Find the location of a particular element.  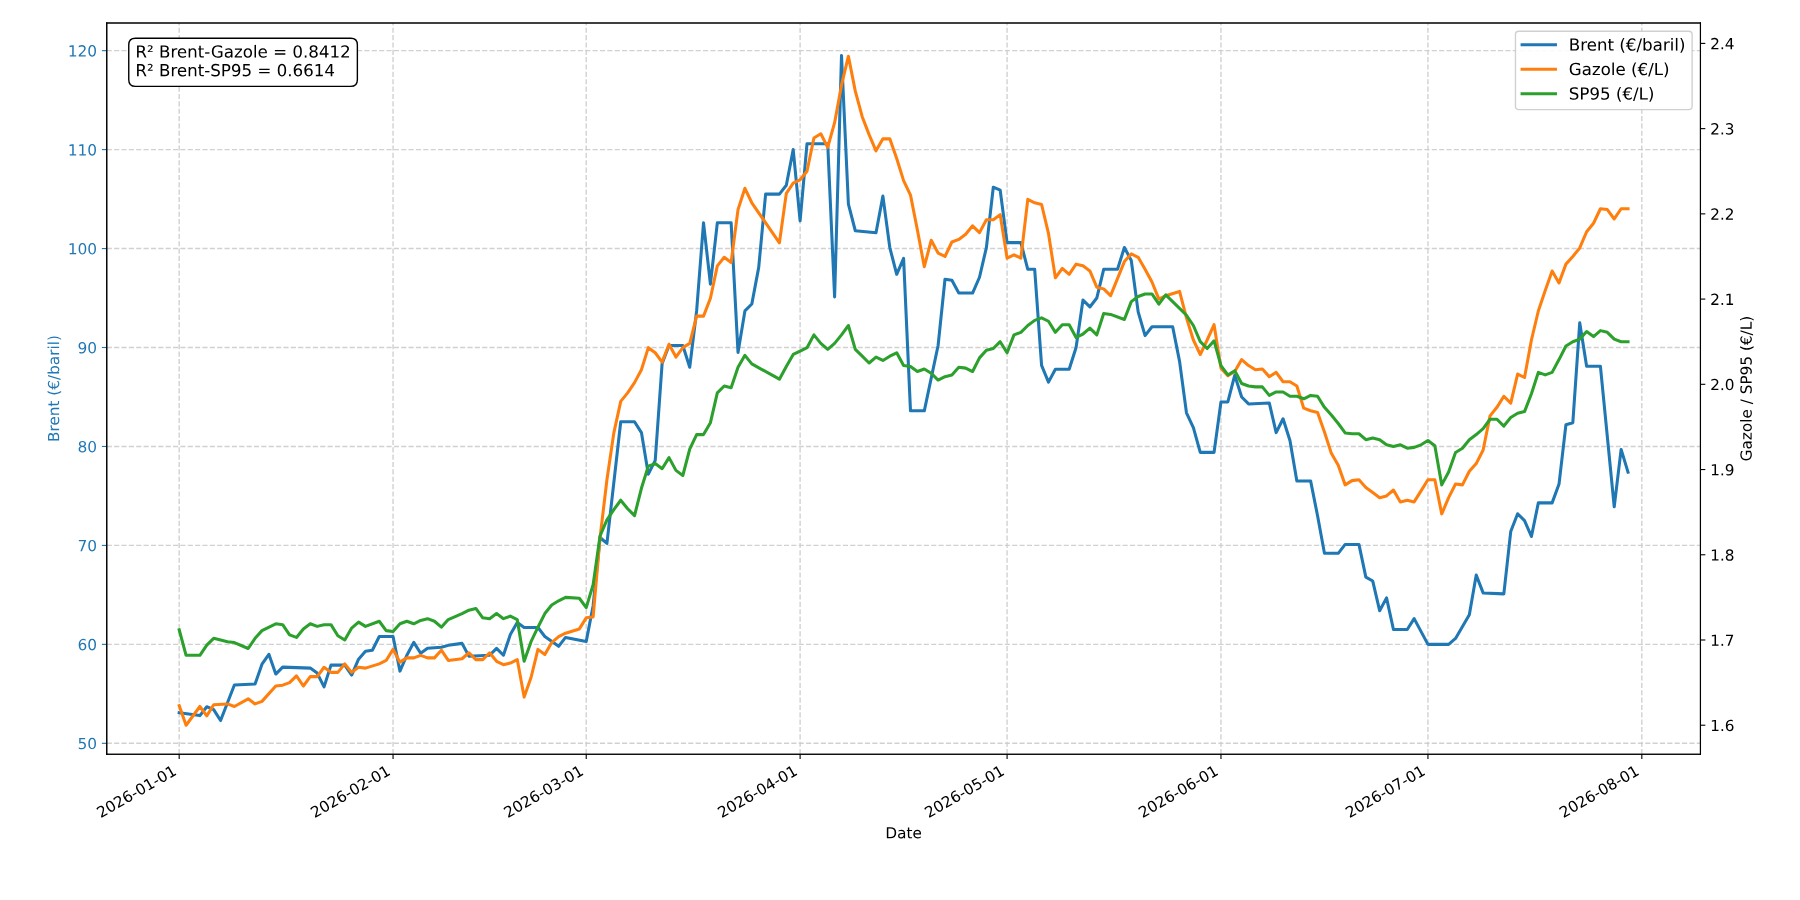

y2-tick-label: 2.4 is located at coordinates (1722, 43).